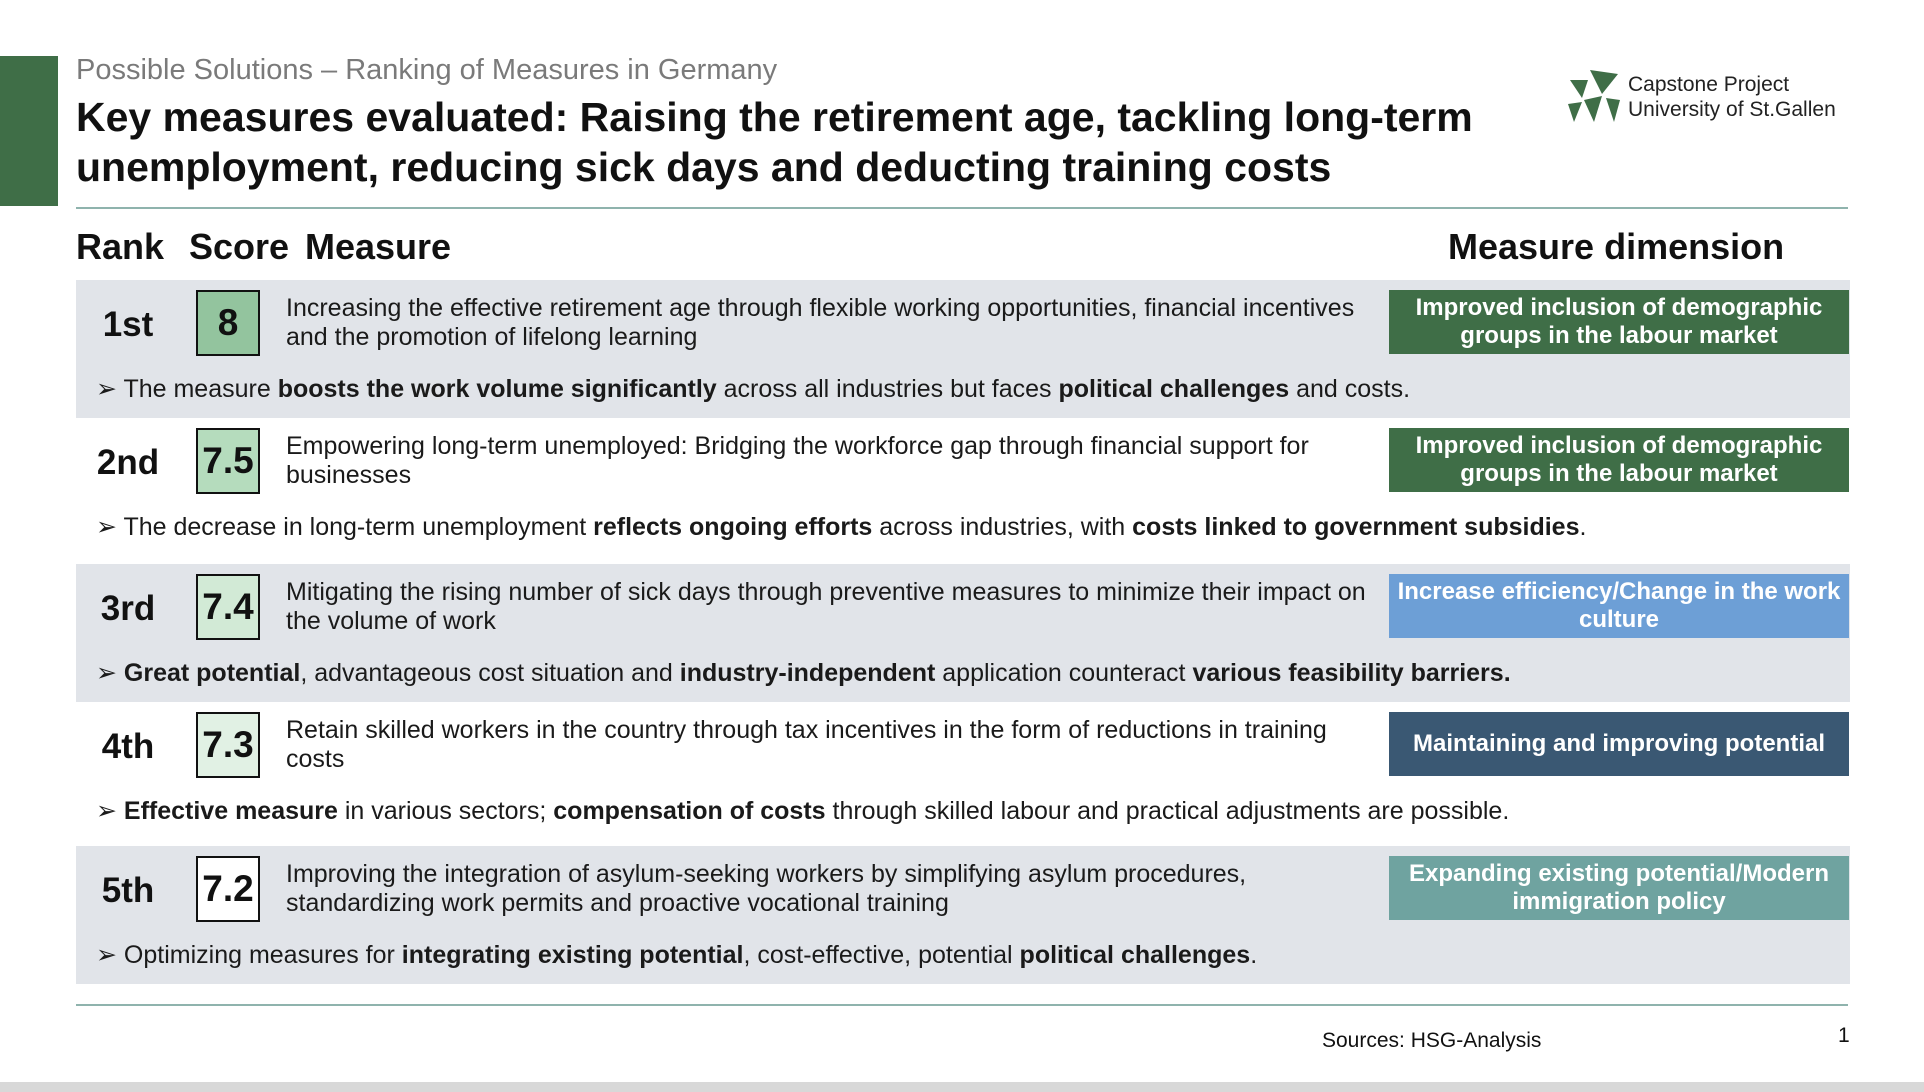 The width and height of the screenshot is (1924, 1092). Describe the element at coordinates (228, 889) in the screenshot. I see `score-badge: 7.2` at that location.